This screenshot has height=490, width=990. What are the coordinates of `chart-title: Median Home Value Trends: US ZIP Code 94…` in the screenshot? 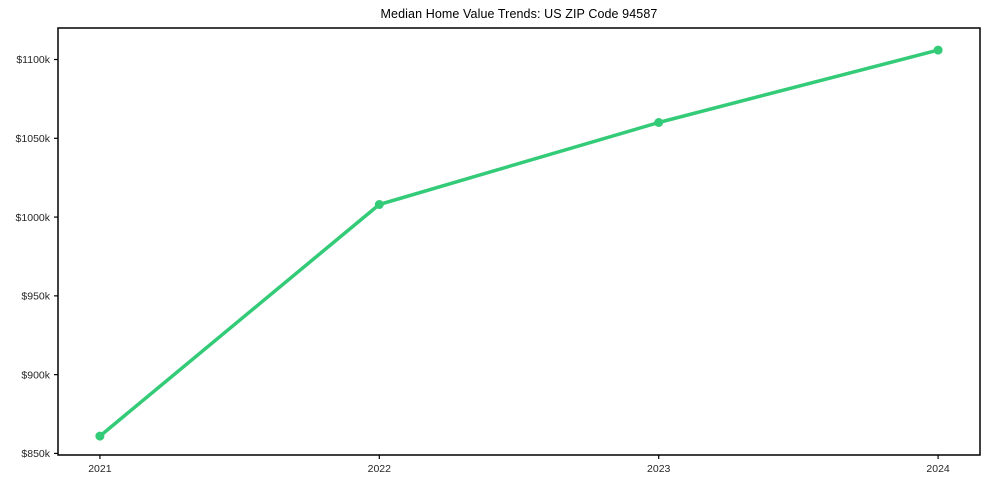 It's located at (519, 14).